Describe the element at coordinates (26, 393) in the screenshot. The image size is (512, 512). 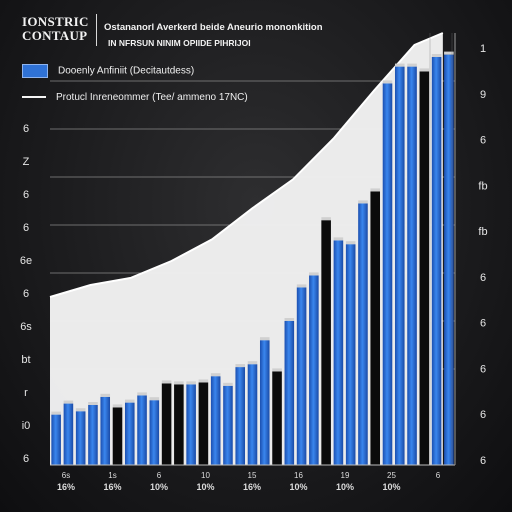
I see `left-tick-label: r` at that location.